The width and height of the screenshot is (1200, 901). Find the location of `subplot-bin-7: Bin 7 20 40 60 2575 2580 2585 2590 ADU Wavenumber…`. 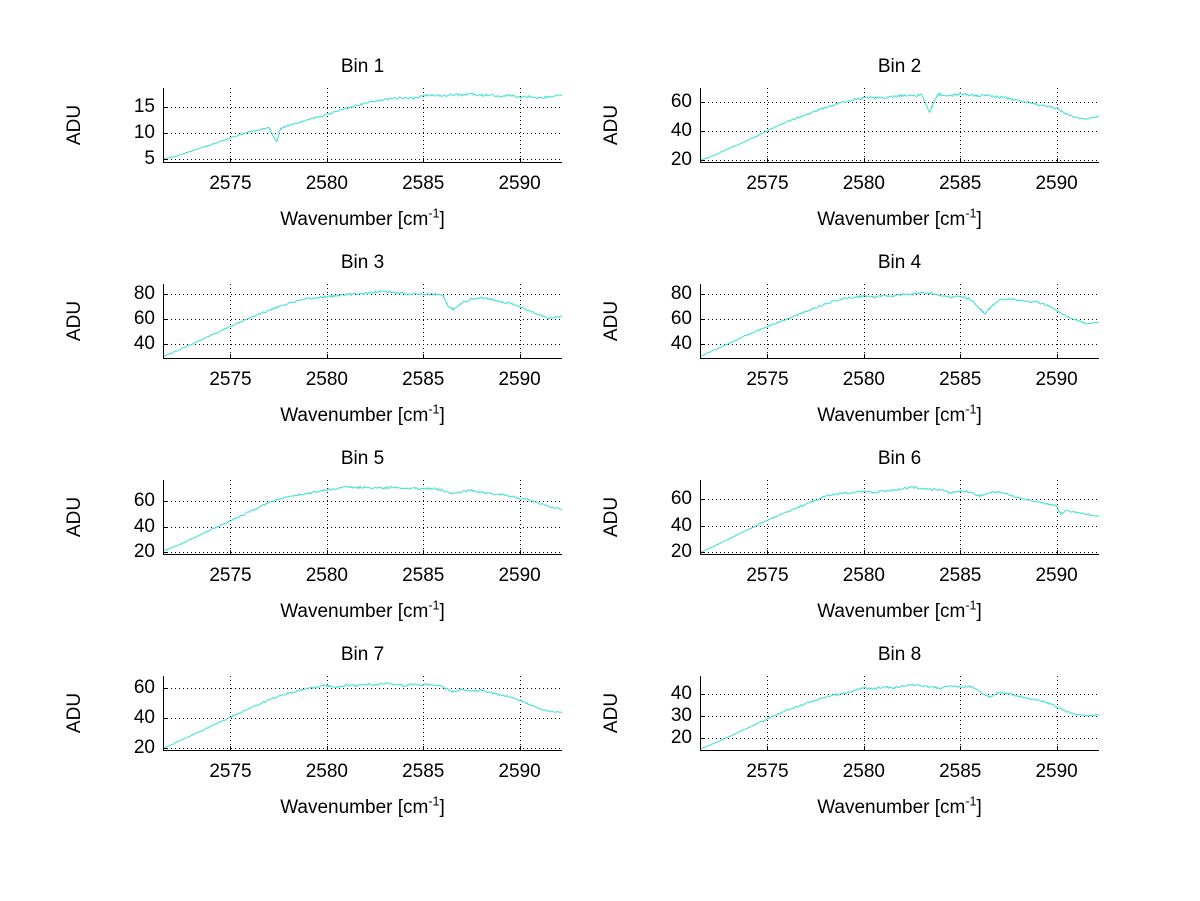

subplot-bin-7: Bin 7 20 40 60 2575 2580 2585 2590 ADU Wavenumber… is located at coordinates (312, 730).